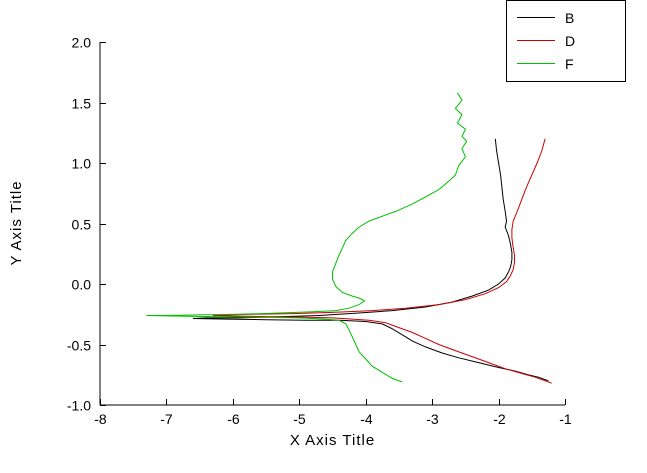 This screenshot has height=473, width=647. I want to click on legend-label-b: B, so click(570, 17).